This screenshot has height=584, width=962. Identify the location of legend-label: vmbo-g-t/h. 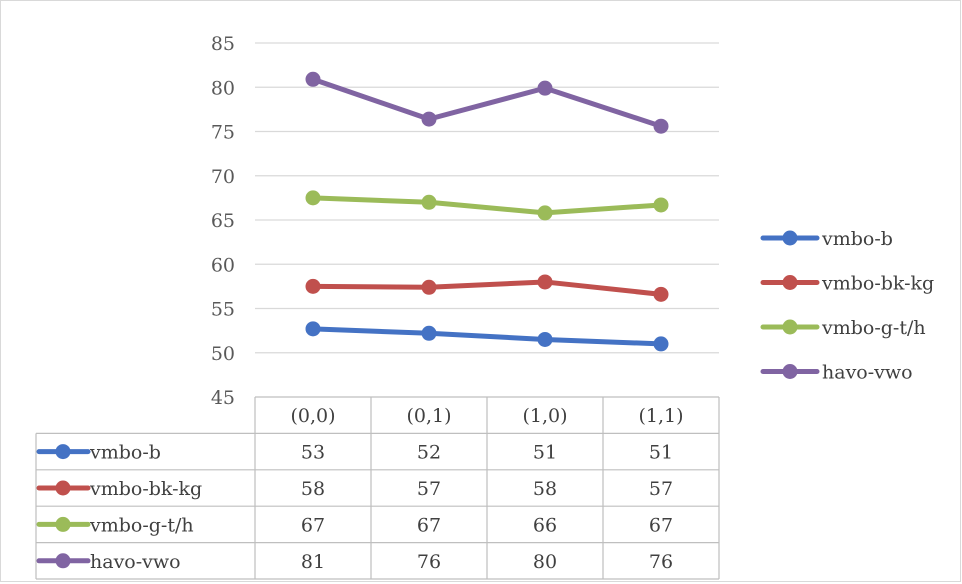
(873, 328).